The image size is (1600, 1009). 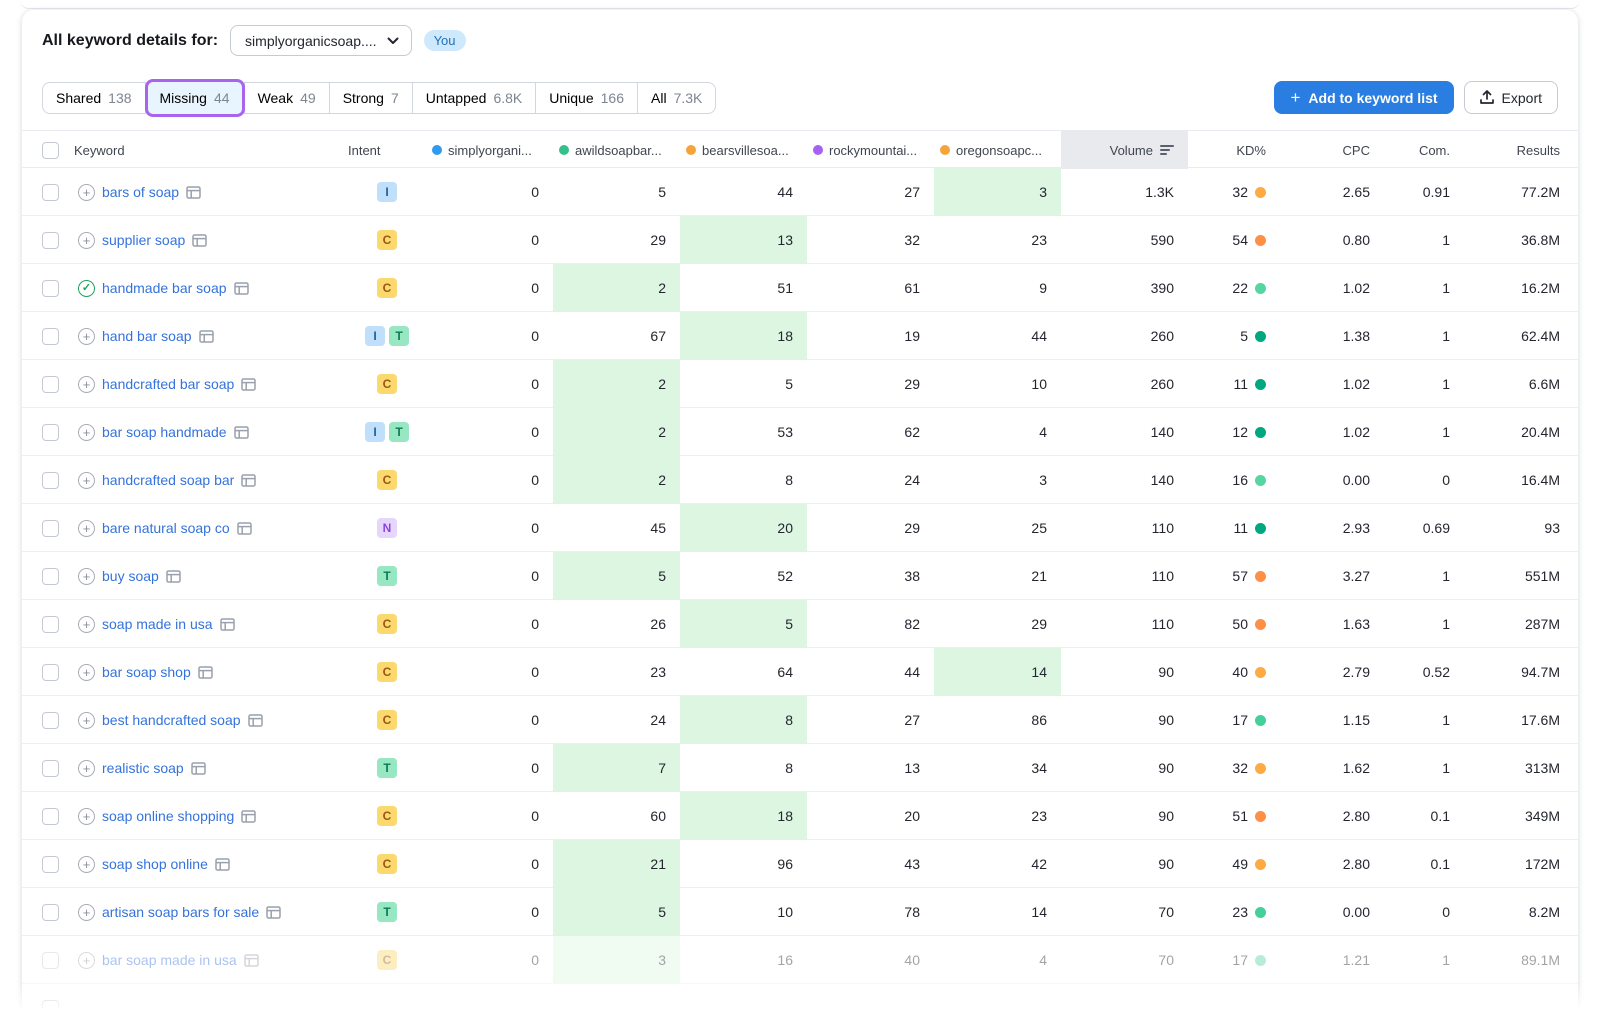 I want to click on keyword-link: bar soap shop, so click(x=146, y=672).